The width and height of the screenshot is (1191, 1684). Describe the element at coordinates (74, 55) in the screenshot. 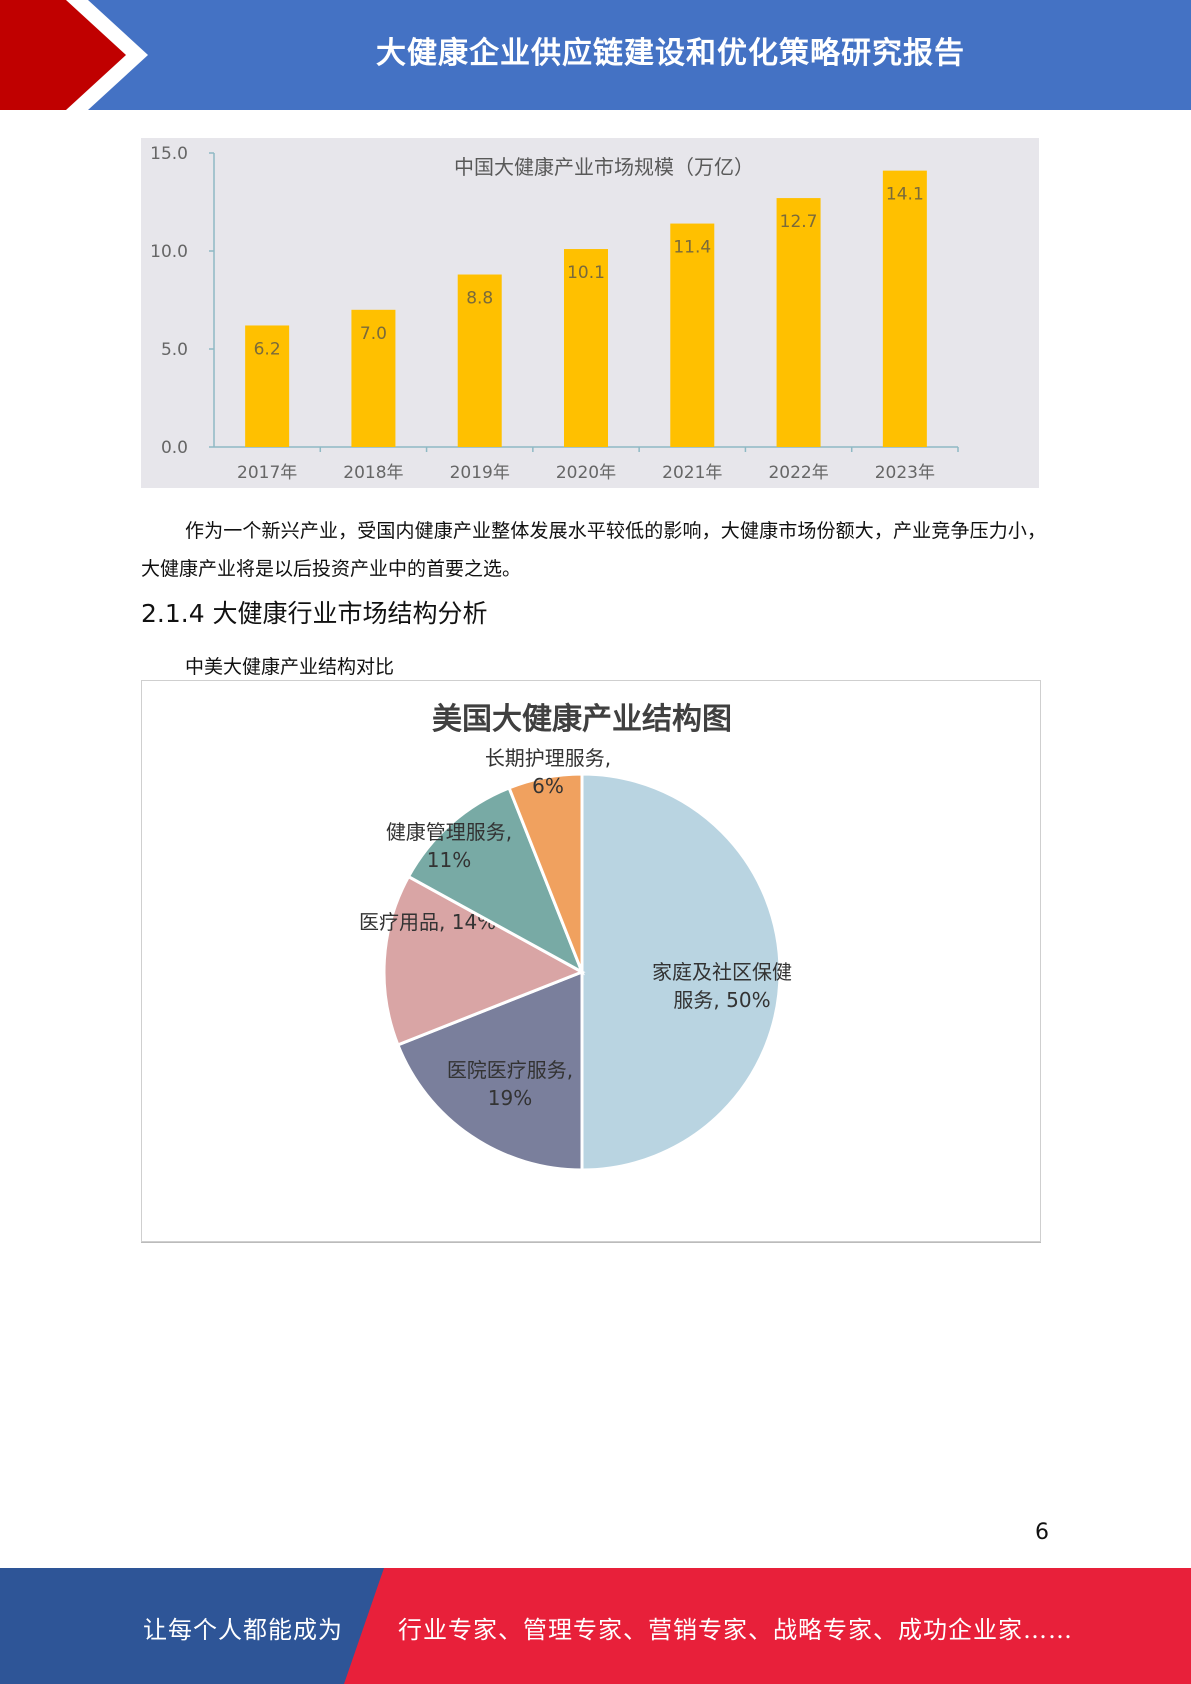

I see `header-chevron-icon` at that location.